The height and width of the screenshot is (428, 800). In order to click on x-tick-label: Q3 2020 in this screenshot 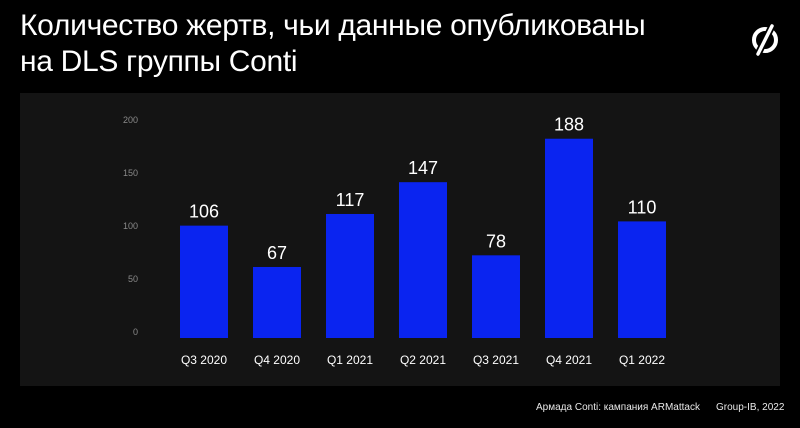, I will do `click(204, 360)`.